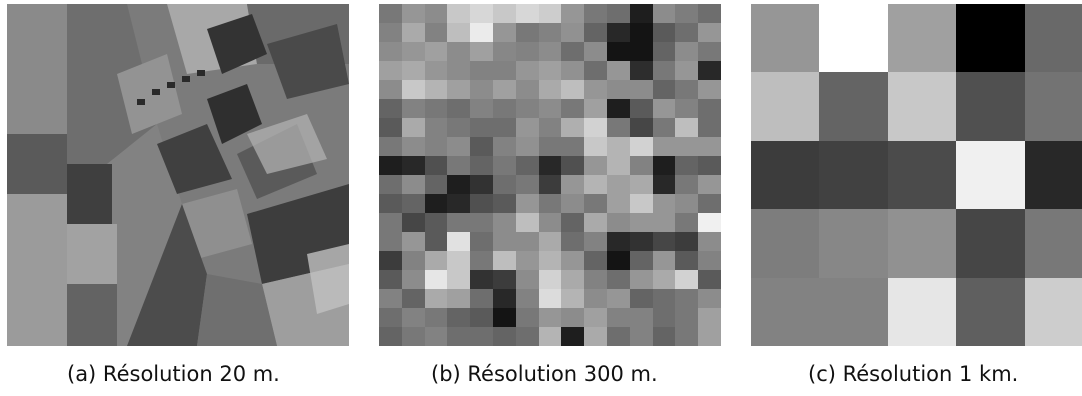  I want to click on caption-a: (a) Résolution 20 m., so click(173, 374).